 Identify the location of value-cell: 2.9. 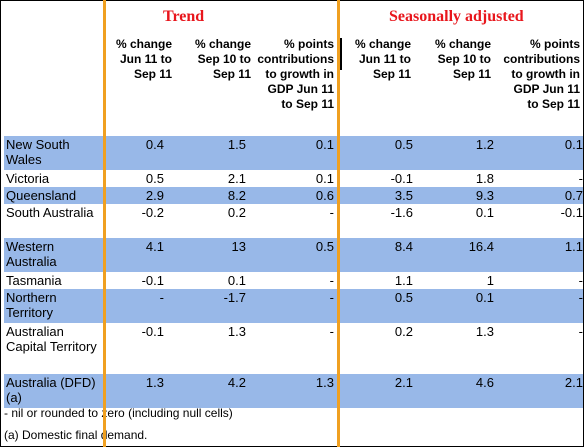
(154, 195).